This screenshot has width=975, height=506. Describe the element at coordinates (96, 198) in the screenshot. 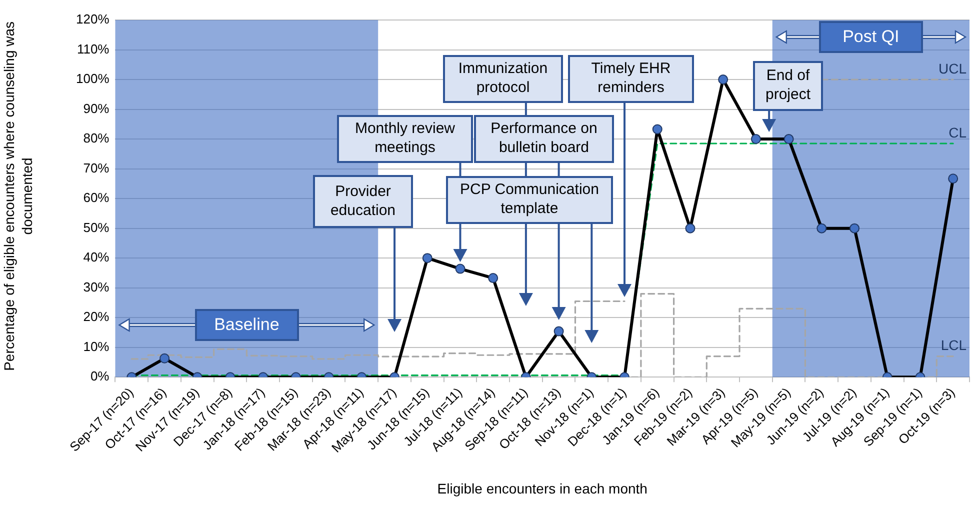

I see `y-tick-label: 60%` at that location.